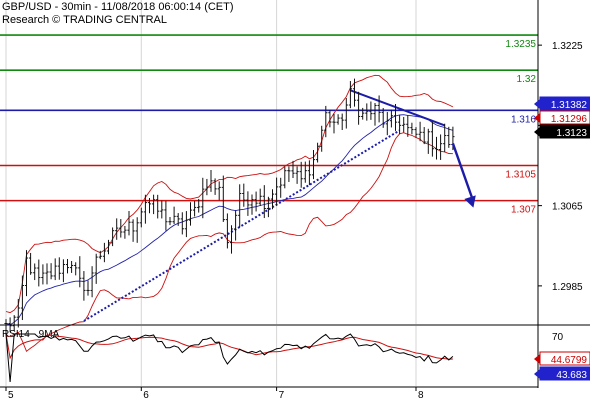 This screenshot has width=590, height=405. Describe the element at coordinates (470, 201) in the screenshot. I see `forecast-arrow-head` at that location.